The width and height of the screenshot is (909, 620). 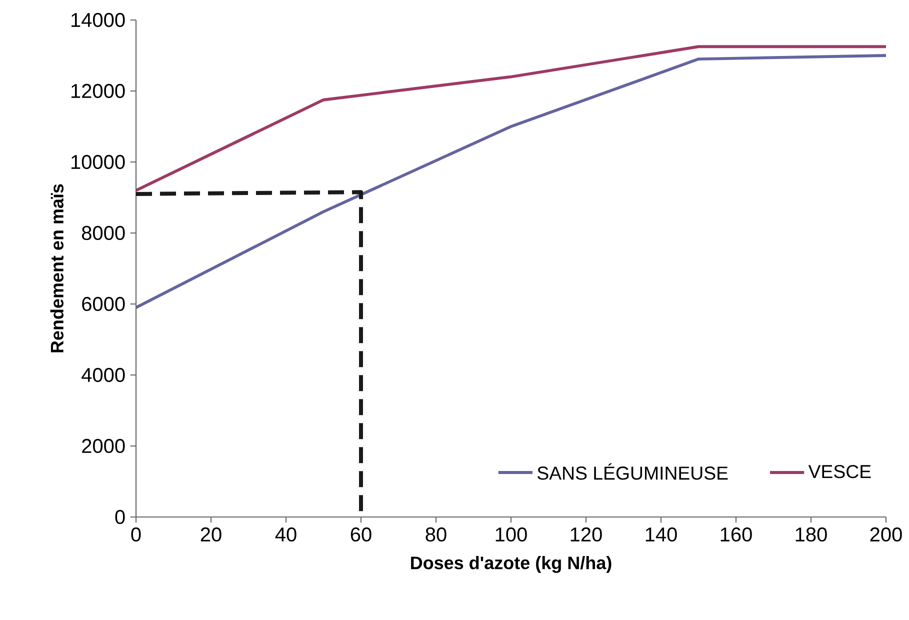 I want to click on x-axis-title: Doses d'azote (kg N/ha), so click(x=511, y=564).